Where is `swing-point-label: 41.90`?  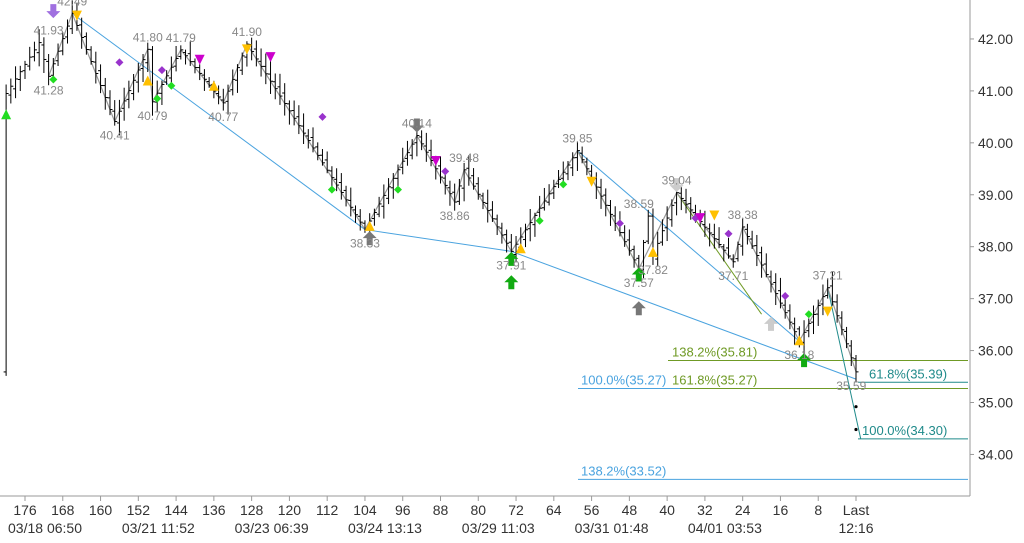
swing-point-label: 41.90 is located at coordinates (247, 32).